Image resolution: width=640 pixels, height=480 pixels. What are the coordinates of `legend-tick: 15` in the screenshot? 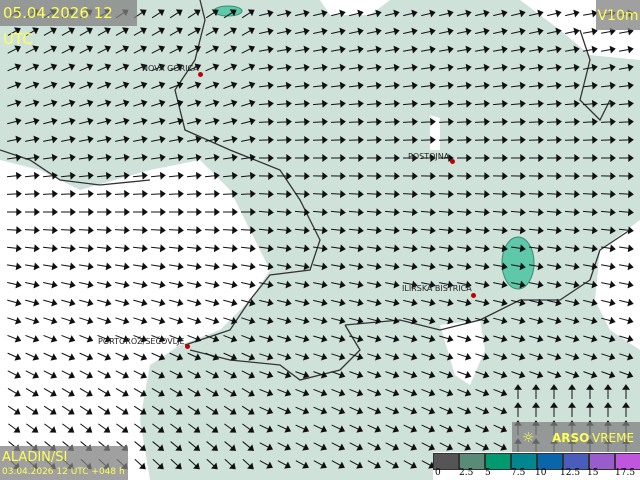 It's located at (593, 473).